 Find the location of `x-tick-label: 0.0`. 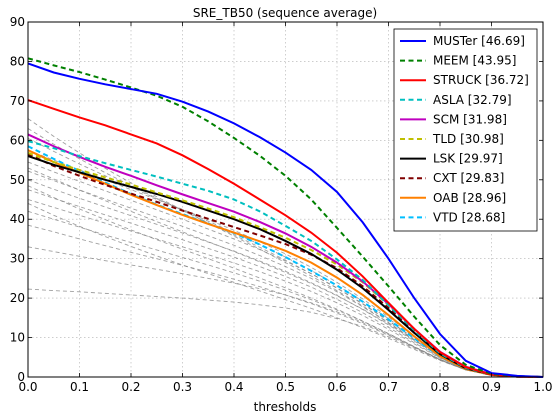

x-tick-label: 0.0 is located at coordinates (27, 387).